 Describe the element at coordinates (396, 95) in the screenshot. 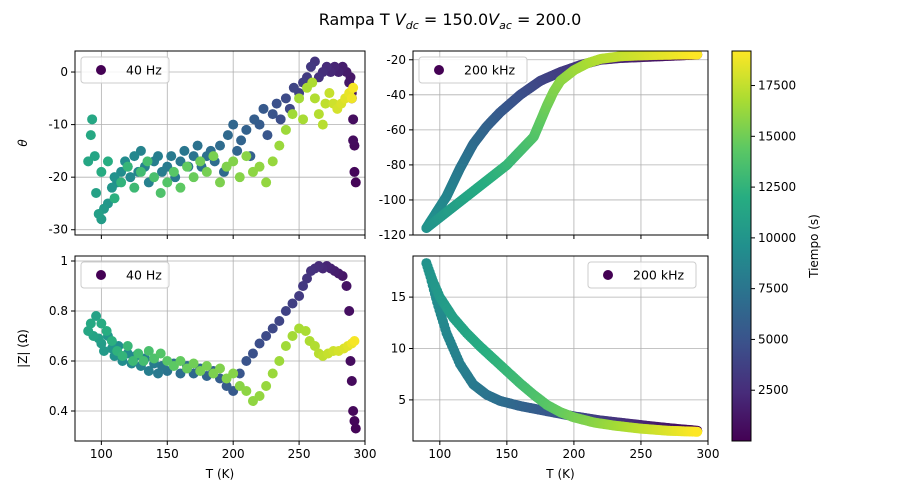

I see `y-tick-label: -40` at that location.